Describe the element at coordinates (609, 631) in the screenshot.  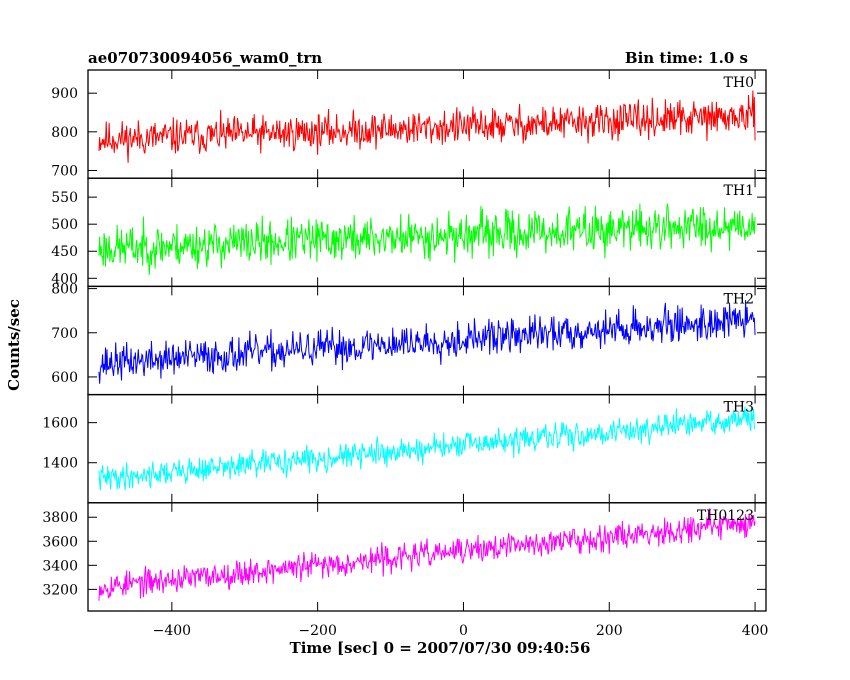
I see `x-tick-label: 200` at that location.